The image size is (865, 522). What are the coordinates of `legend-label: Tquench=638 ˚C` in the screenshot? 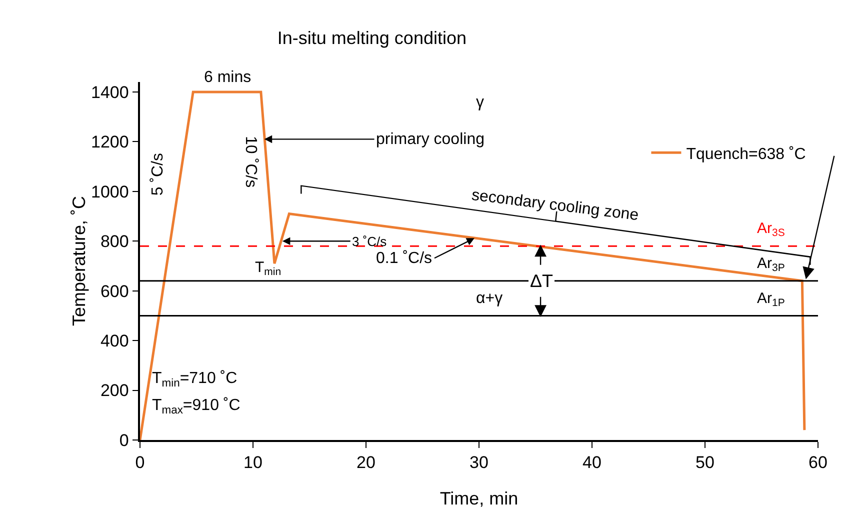 It's located at (746, 154).